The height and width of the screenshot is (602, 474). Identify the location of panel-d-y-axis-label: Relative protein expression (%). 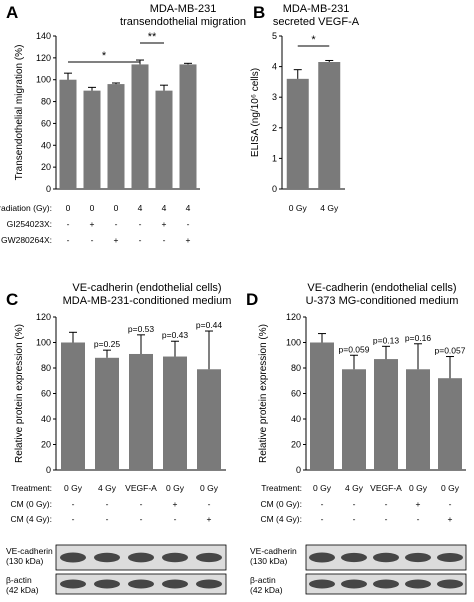
(263, 393).